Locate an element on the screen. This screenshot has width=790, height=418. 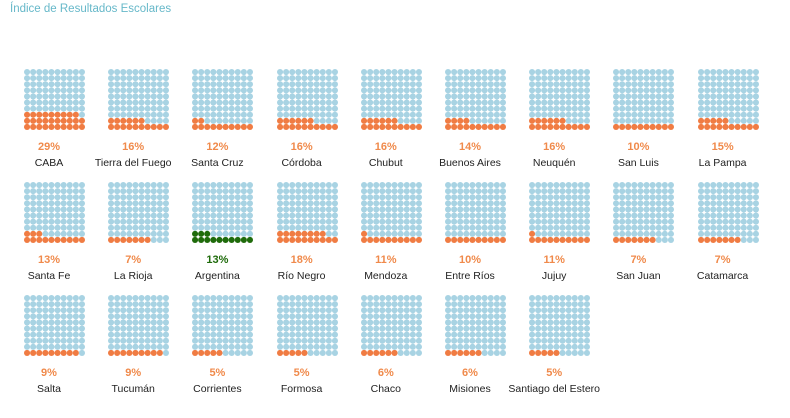
waffle-argentina: 13% Argentina is located at coordinates (217, 234).